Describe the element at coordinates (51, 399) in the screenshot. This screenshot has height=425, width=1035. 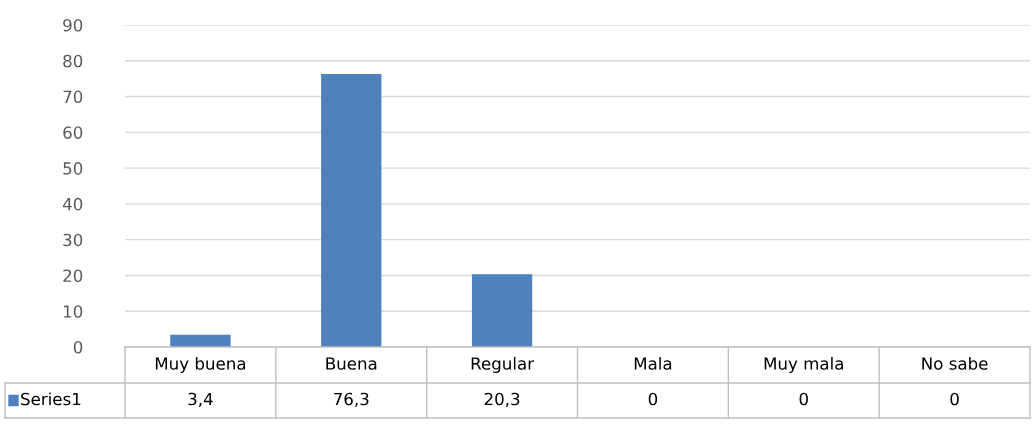
I see `legend-label: Series1` at that location.